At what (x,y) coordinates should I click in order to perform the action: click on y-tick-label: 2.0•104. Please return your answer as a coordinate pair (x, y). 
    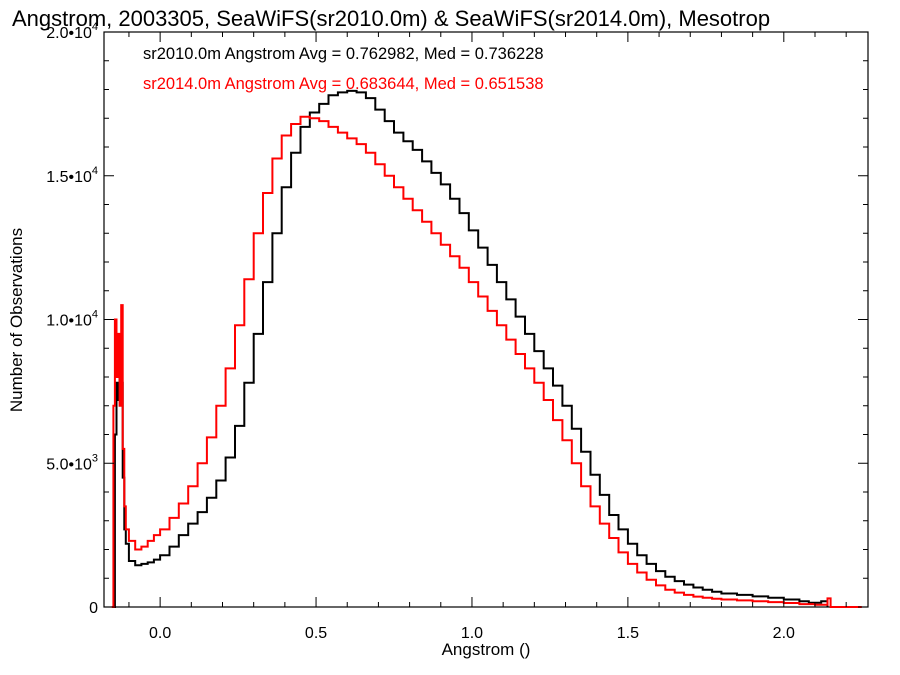
    Looking at the image, I should click on (72, 31).